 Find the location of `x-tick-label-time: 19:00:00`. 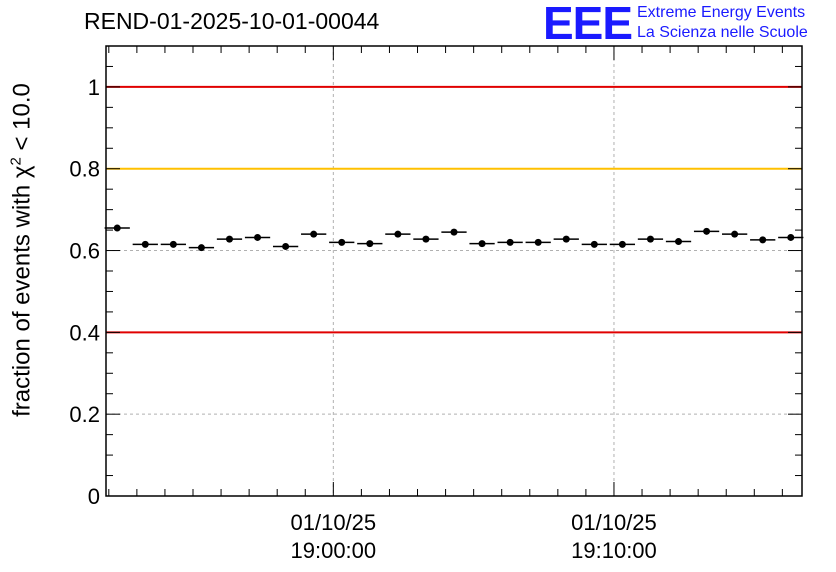

x-tick-label-time: 19:00:00 is located at coordinates (334, 550).